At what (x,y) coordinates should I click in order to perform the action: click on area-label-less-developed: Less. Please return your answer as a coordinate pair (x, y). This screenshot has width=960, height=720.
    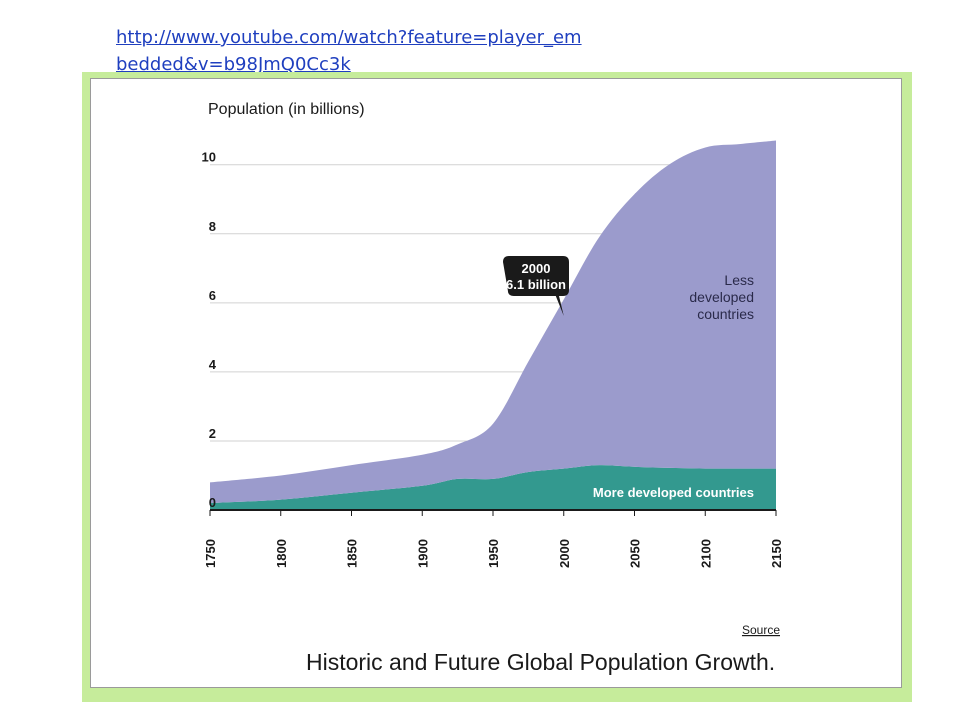
    Looking at the image, I should click on (739, 280).